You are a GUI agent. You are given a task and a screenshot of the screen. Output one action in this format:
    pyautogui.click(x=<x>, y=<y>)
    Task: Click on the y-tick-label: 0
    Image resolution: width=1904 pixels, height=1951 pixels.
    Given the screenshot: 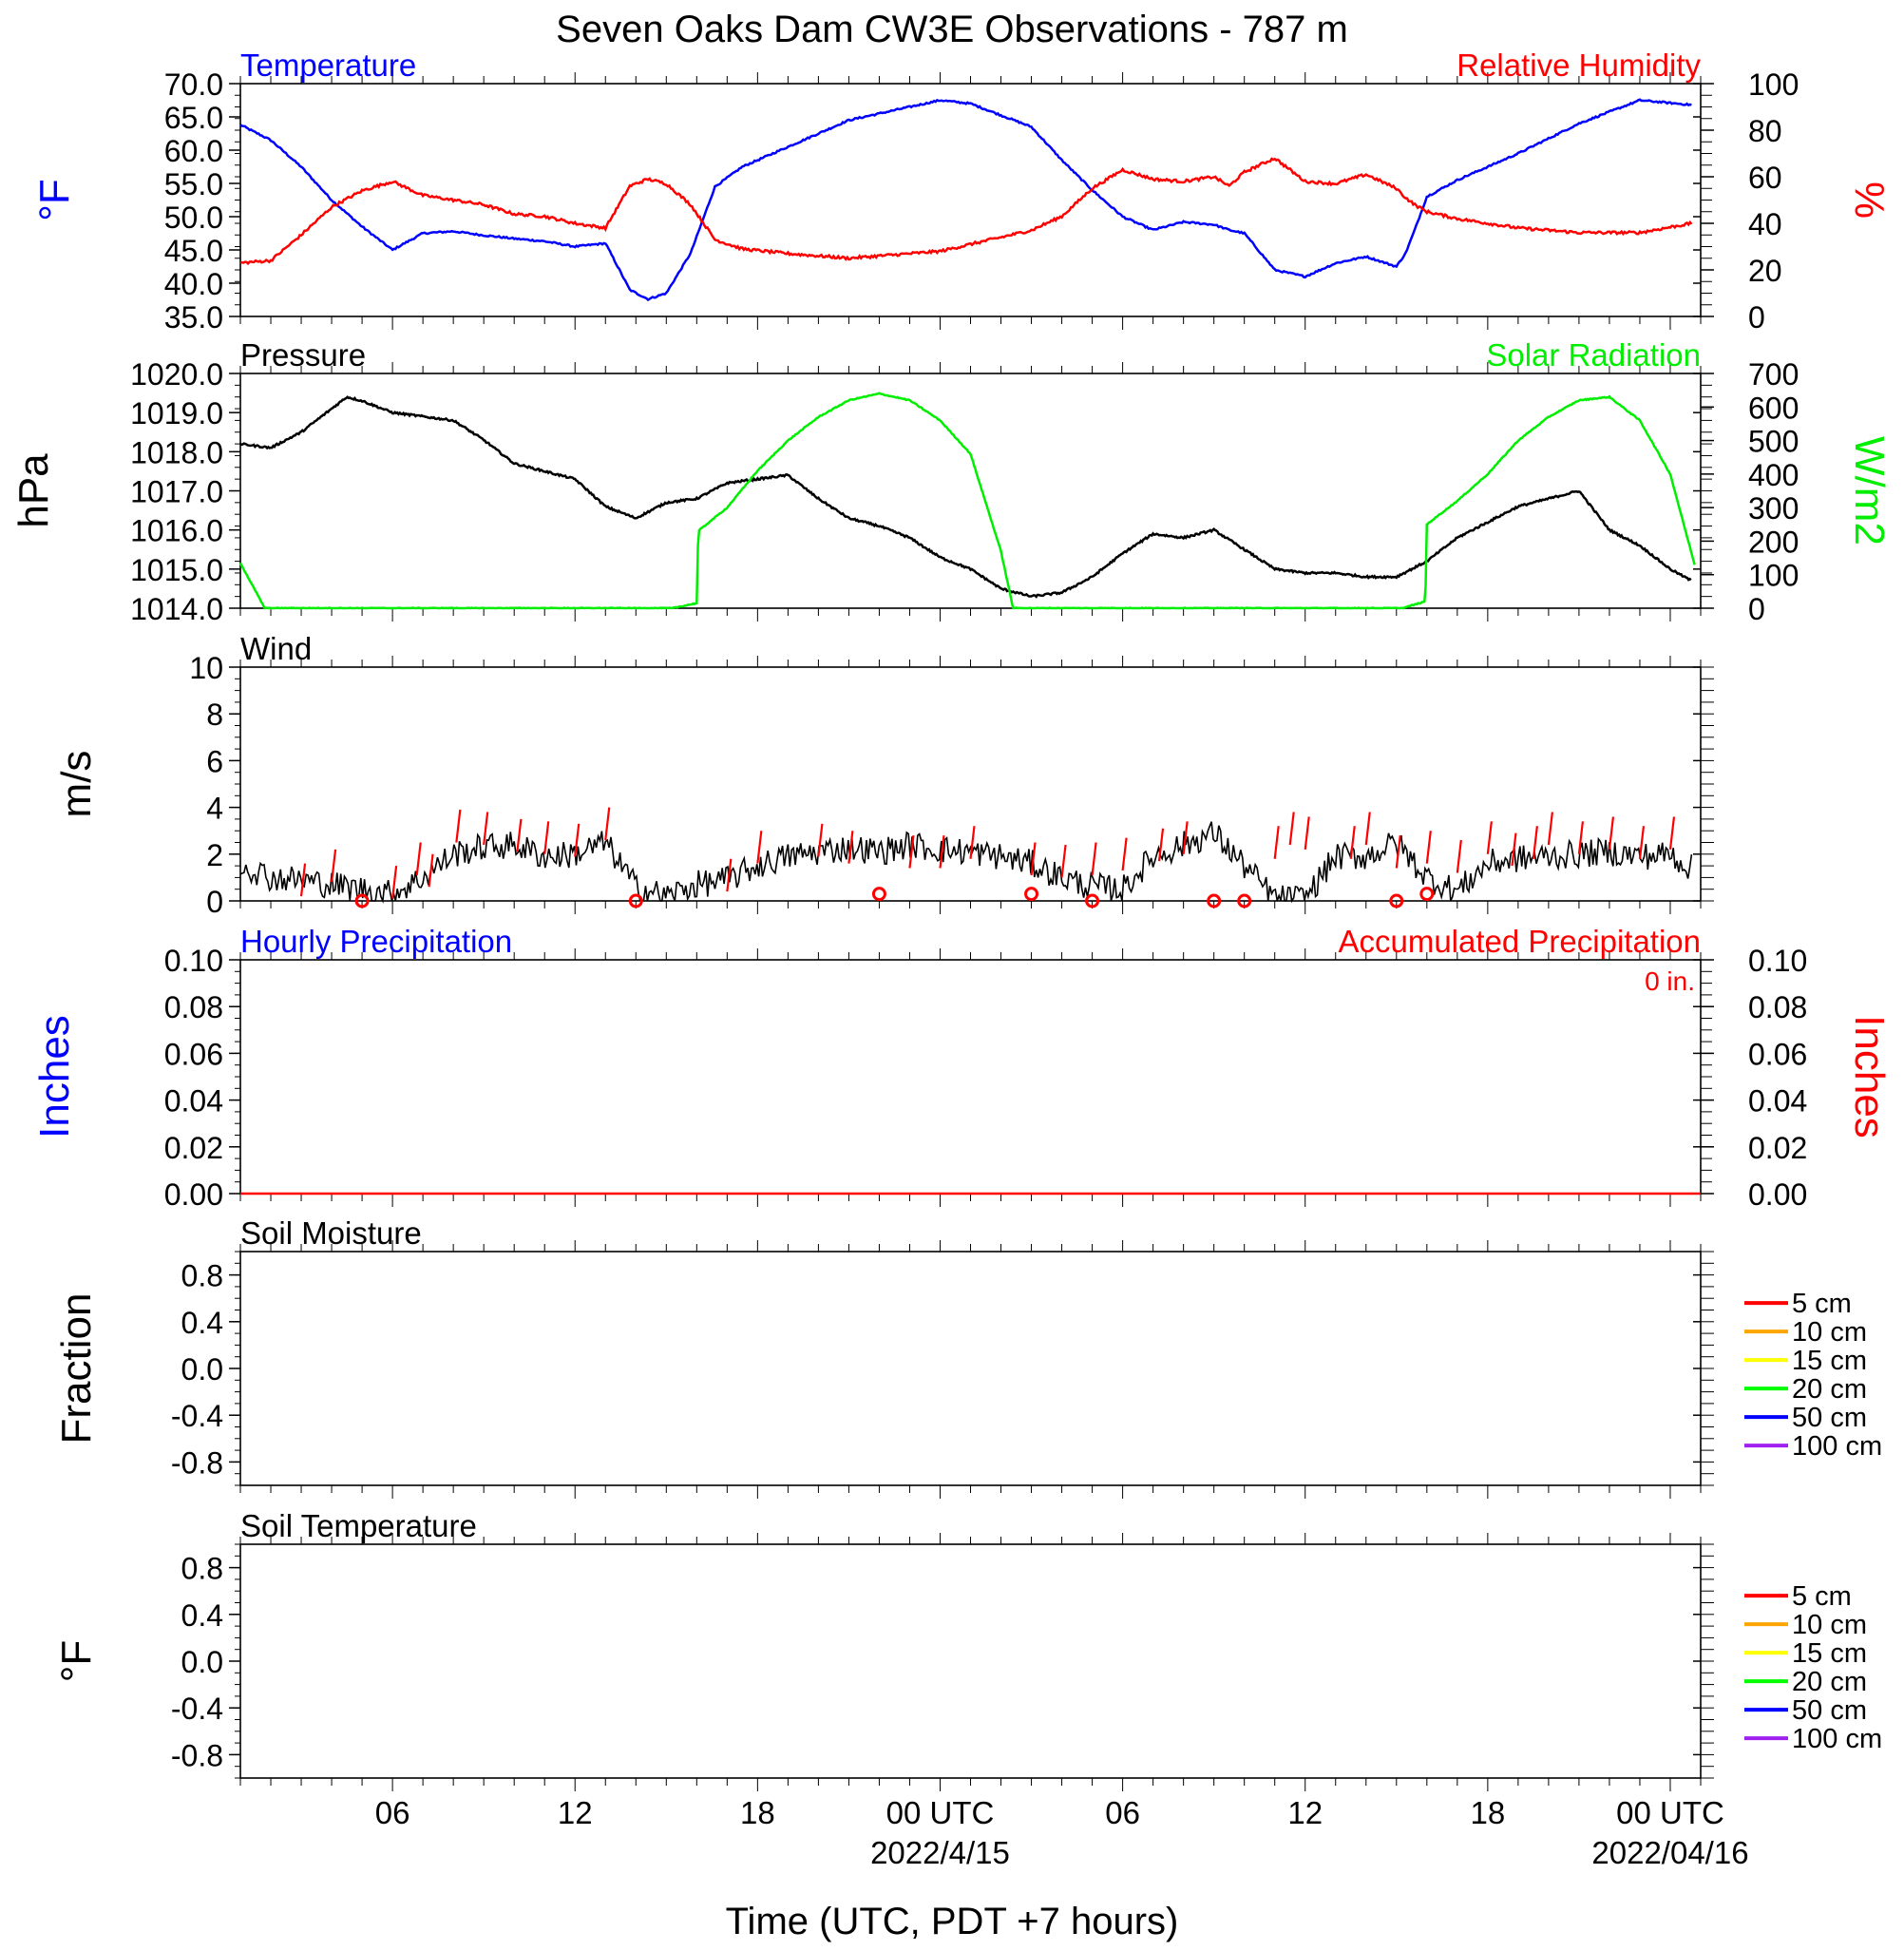 What is the action you would take?
    pyautogui.click(x=215, y=902)
    